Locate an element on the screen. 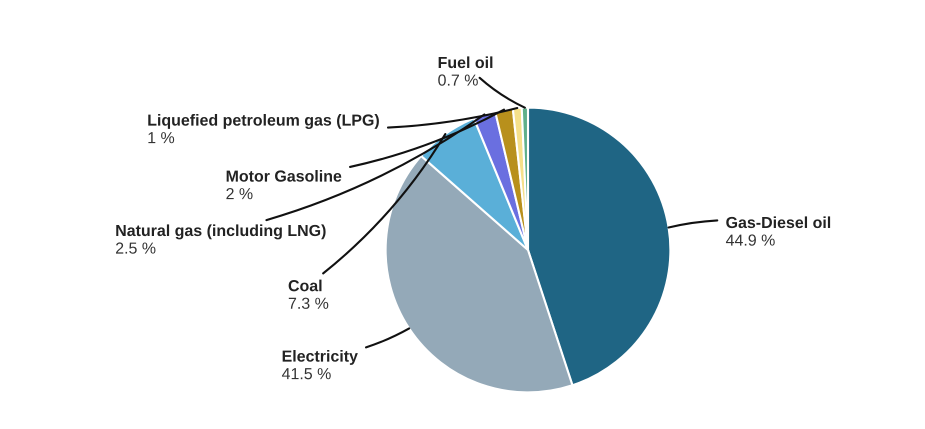 Image resolution: width=925 pixels, height=429 pixels. data-label: 44.9 % is located at coordinates (750, 240).